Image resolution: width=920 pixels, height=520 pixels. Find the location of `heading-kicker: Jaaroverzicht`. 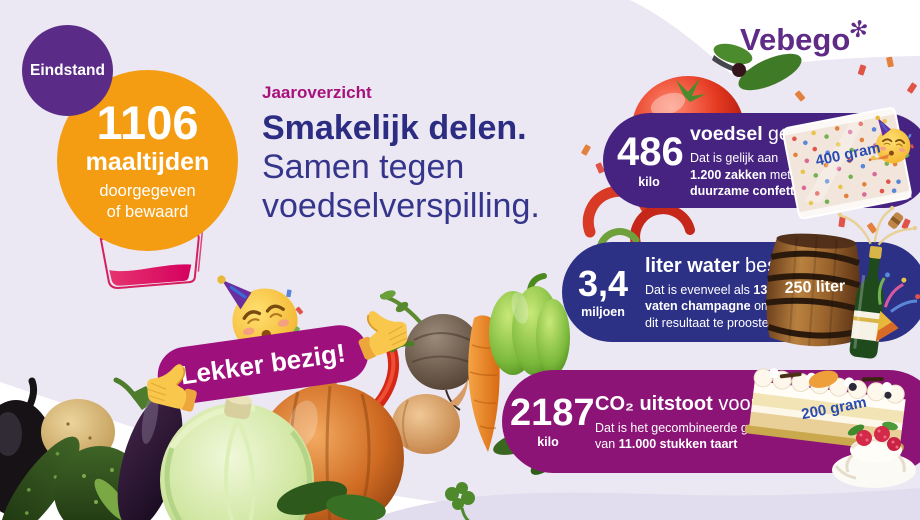

heading-kicker: Jaaroverzicht is located at coordinates (317, 92).